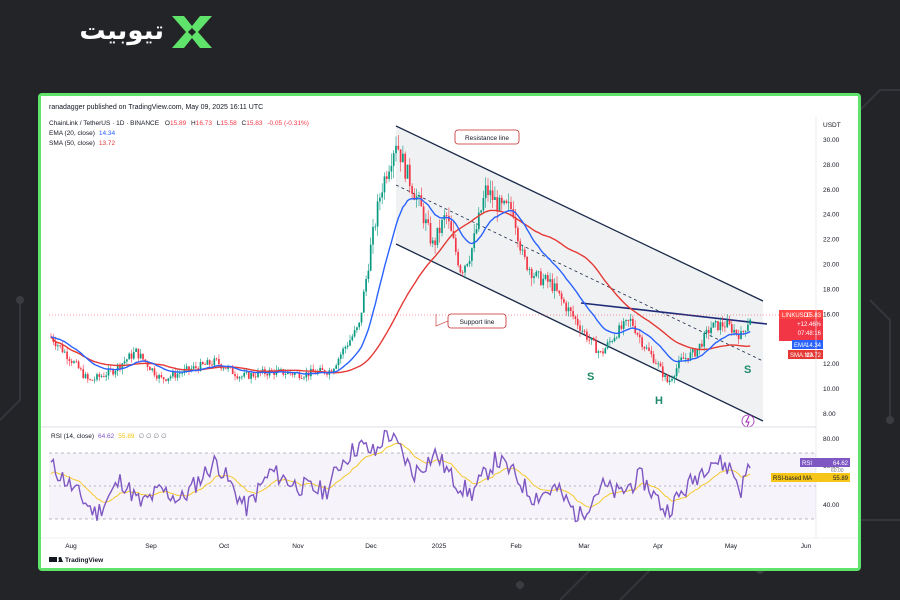 The height and width of the screenshot is (600, 900). Describe the element at coordinates (831, 289) in the screenshot. I see `price-tick-6: 18.00` at that location.